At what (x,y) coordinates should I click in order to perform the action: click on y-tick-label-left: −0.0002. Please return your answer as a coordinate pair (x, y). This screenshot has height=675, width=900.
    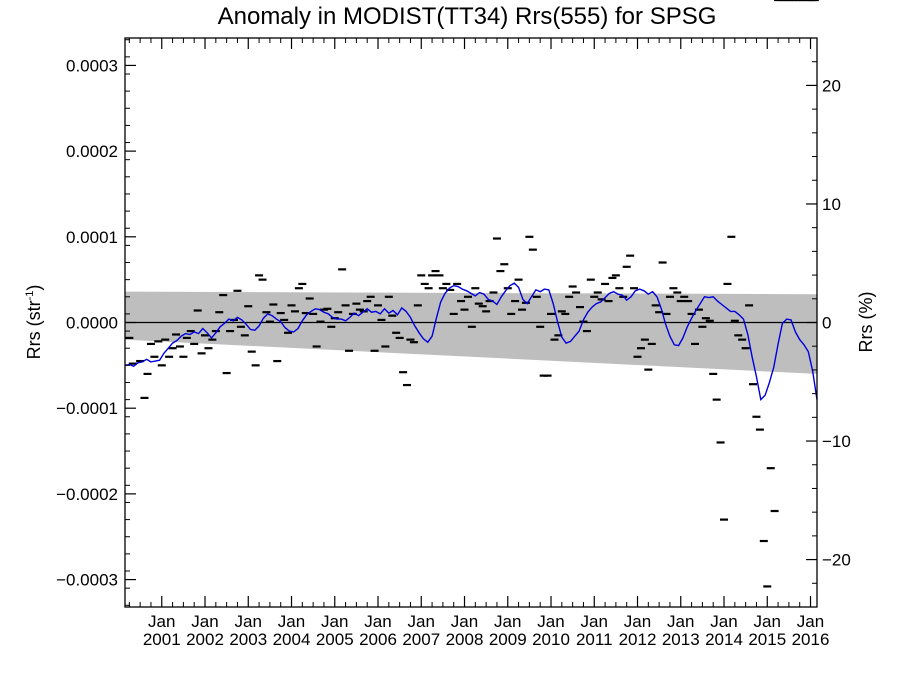
    Looking at the image, I should click on (87, 494).